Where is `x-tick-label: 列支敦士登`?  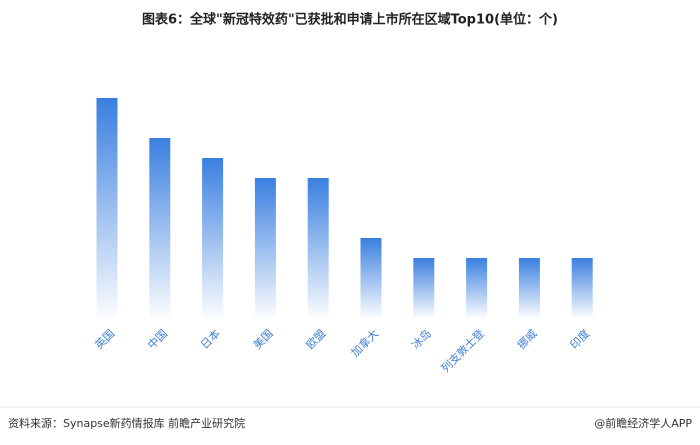 x-tick-label: 列支敦士登 is located at coordinates (462, 350).